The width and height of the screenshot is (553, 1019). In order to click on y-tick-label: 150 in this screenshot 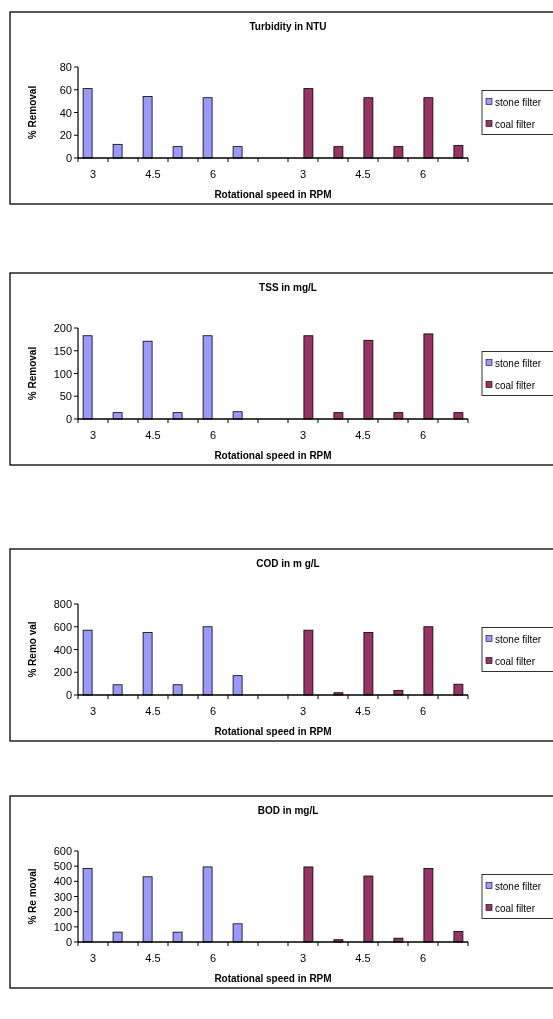, I will do `click(62, 350)`.